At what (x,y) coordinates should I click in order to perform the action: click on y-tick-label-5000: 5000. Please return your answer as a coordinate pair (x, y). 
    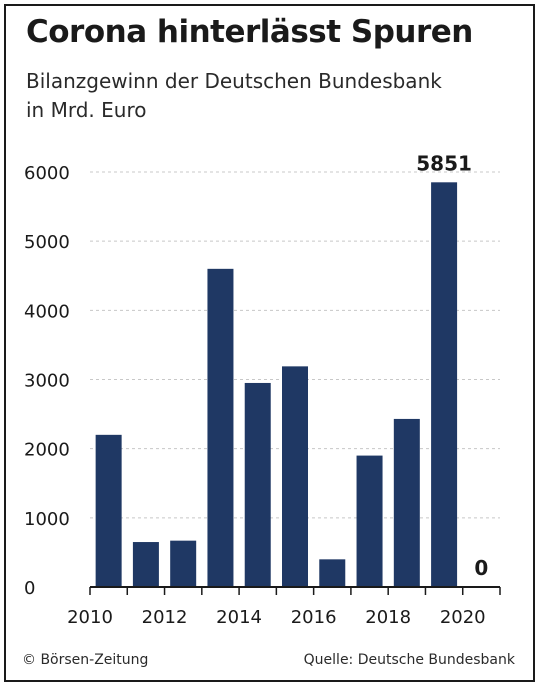
    Looking at the image, I should click on (47, 242).